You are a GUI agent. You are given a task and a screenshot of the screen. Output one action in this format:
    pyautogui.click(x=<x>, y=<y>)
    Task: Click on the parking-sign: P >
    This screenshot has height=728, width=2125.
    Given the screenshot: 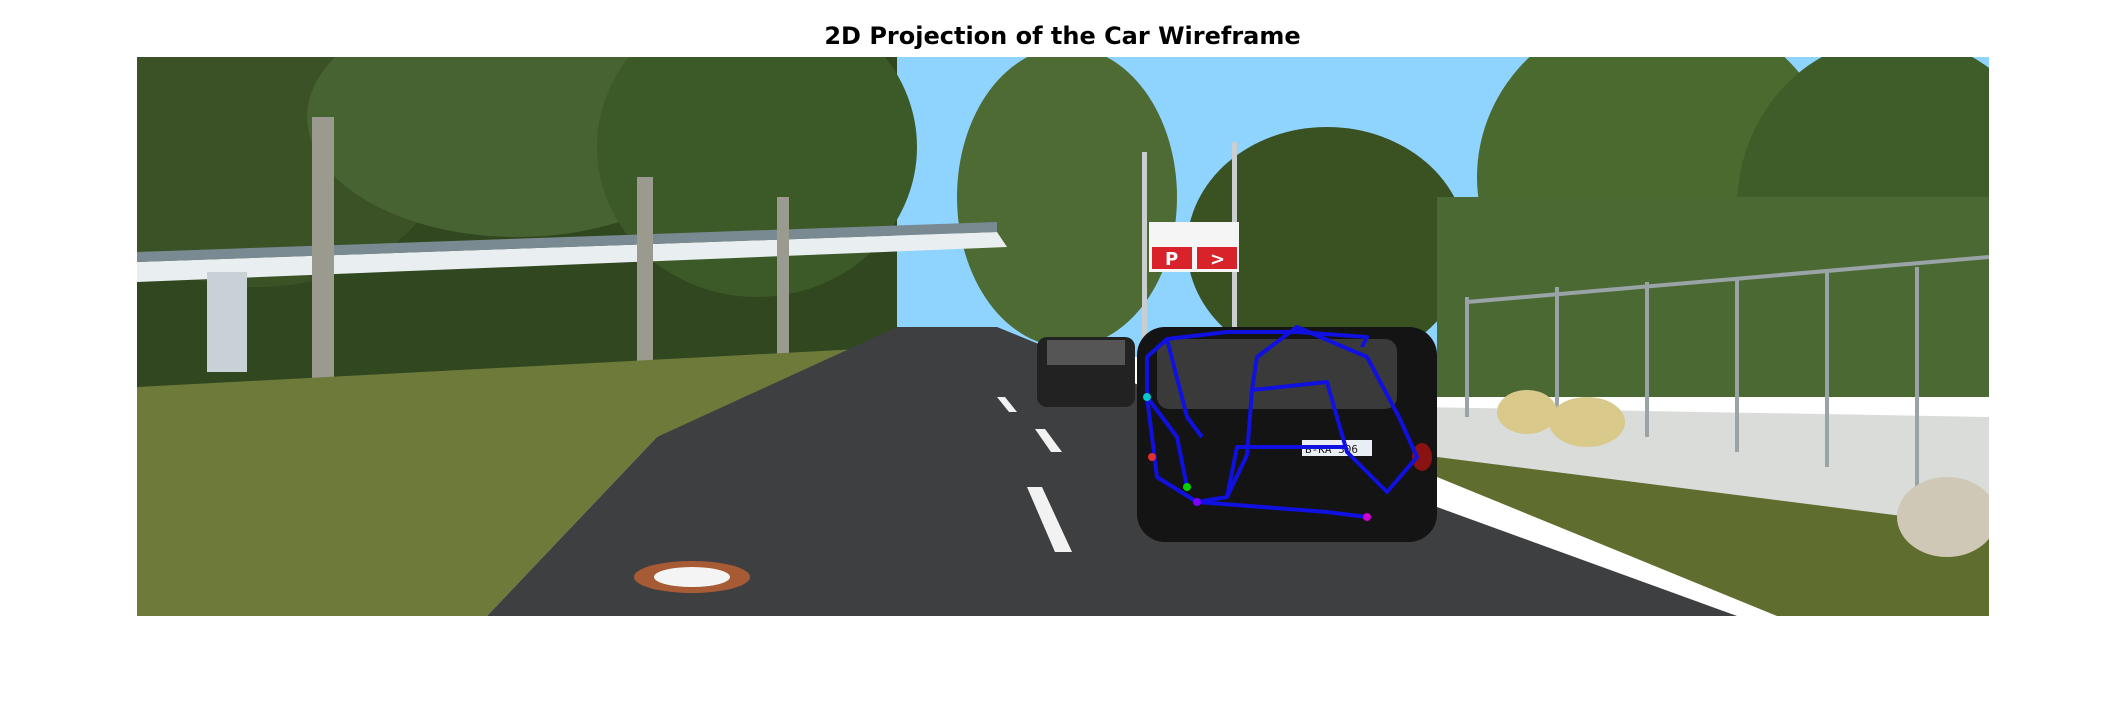 What is the action you would take?
    pyautogui.click(x=1190, y=252)
    